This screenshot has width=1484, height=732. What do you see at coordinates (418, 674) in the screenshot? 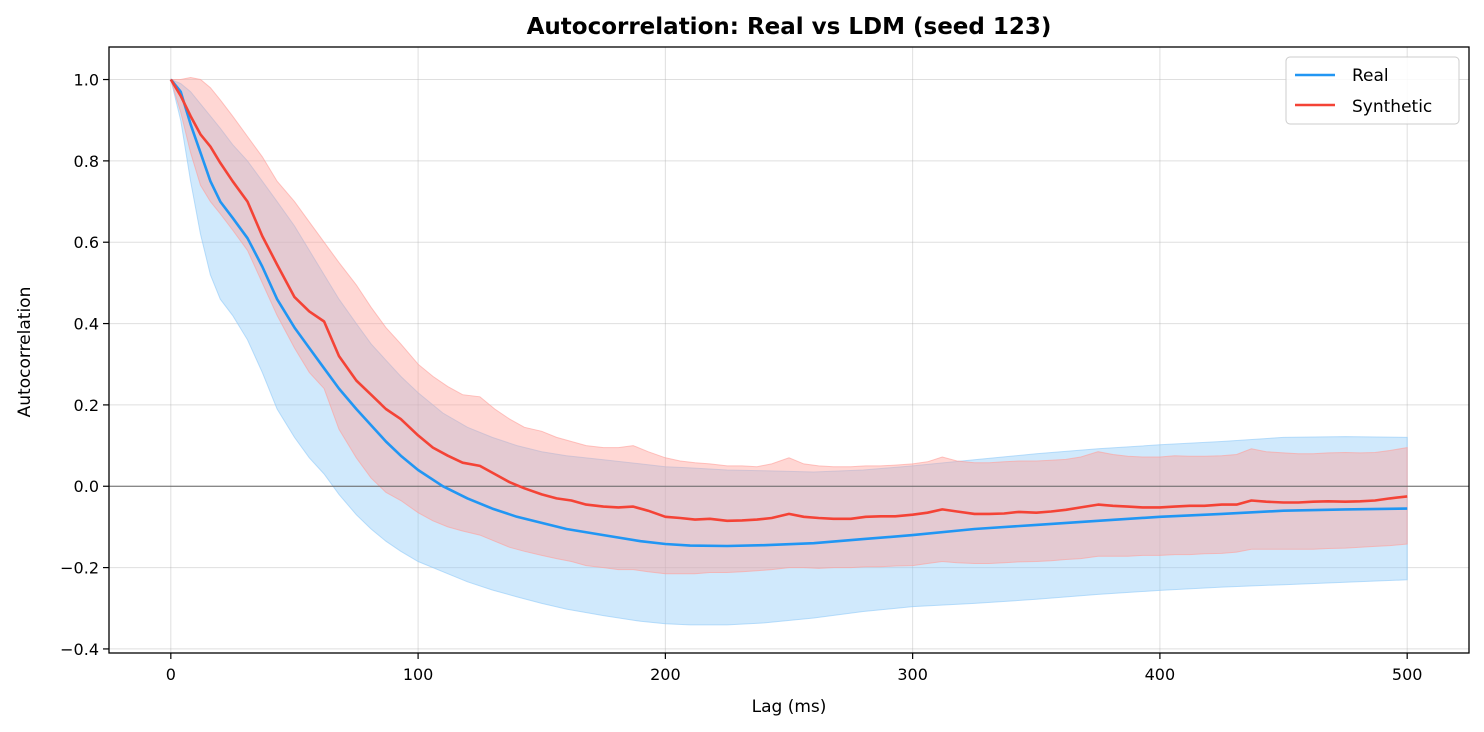
I see `x-tick-label: 100` at bounding box center [418, 674].